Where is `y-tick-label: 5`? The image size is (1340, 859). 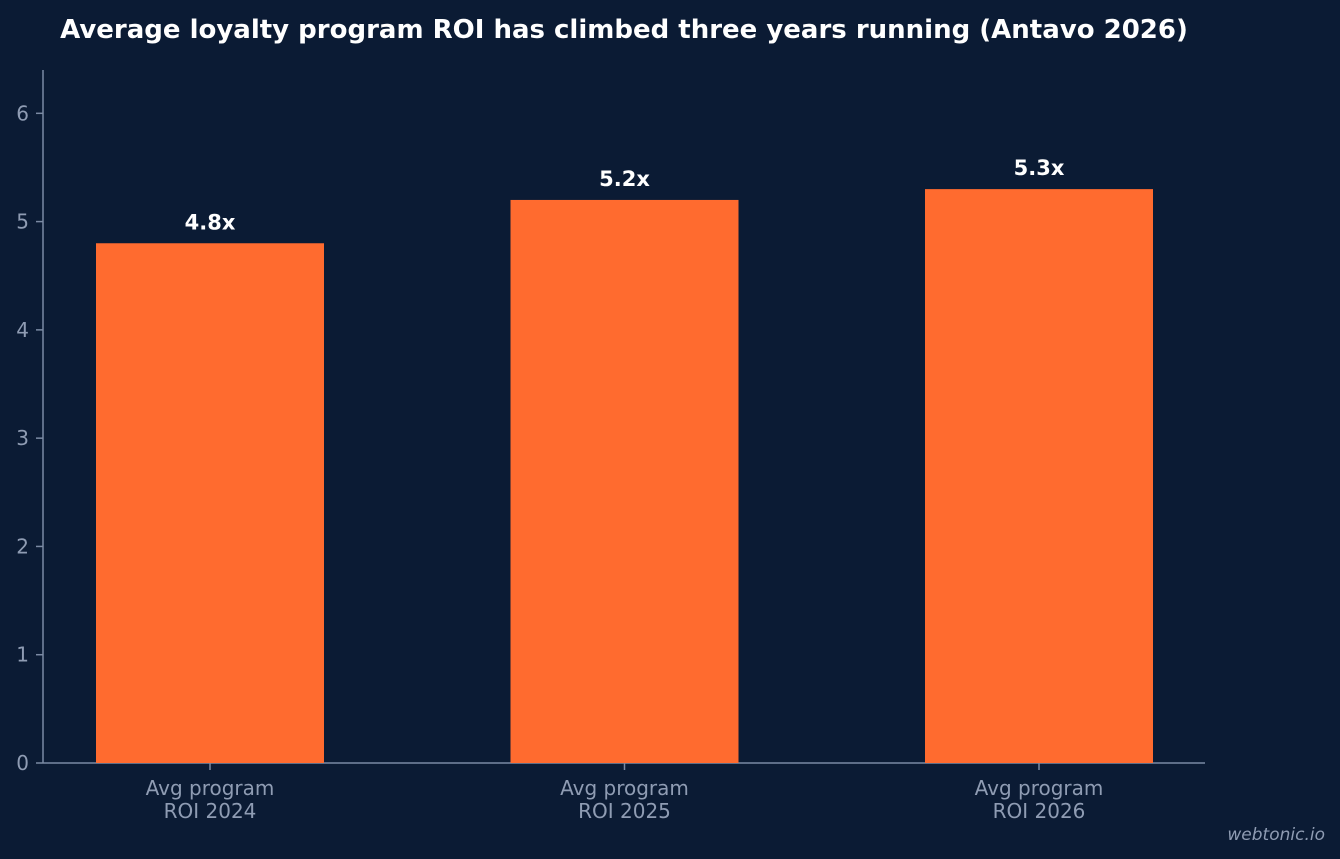 y-tick-label: 5 is located at coordinates (22, 222).